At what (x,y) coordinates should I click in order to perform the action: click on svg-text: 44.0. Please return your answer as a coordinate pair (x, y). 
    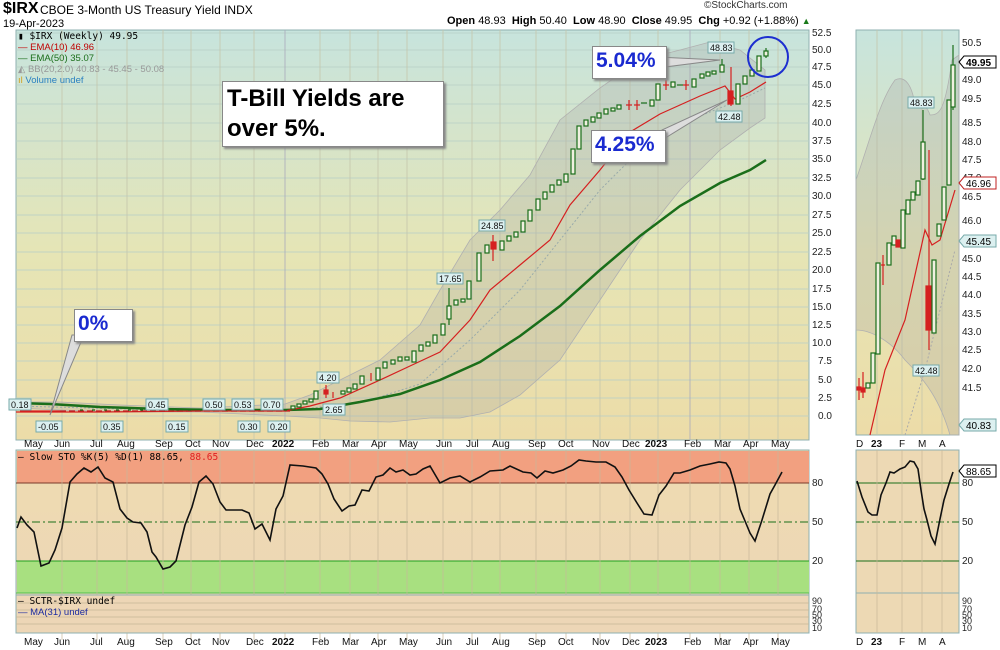
    Looking at the image, I should click on (972, 295).